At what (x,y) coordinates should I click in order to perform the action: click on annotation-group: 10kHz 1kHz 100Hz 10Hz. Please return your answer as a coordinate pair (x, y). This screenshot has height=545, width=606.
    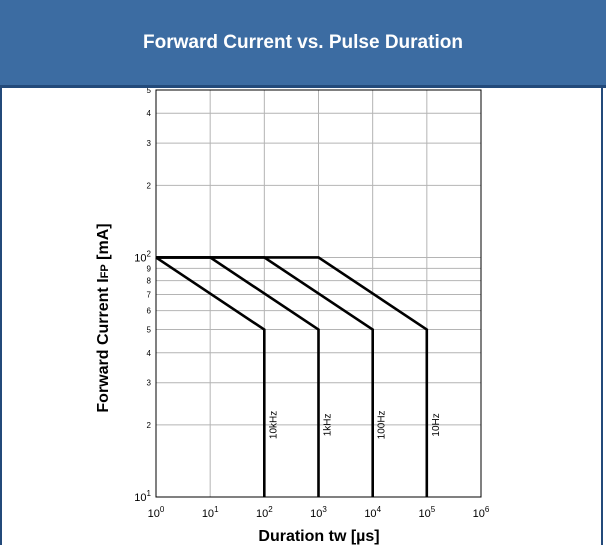
    Looking at the image, I should click on (355, 424).